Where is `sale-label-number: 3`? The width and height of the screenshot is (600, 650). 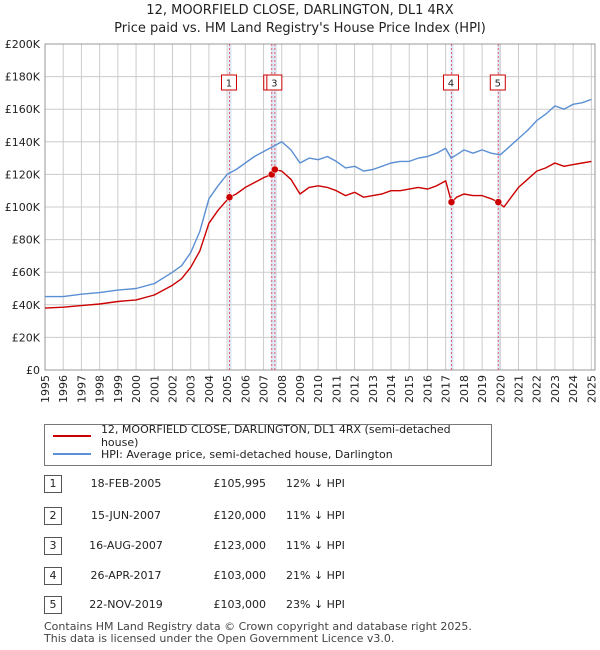 sale-label-number: 3 is located at coordinates (274, 84).